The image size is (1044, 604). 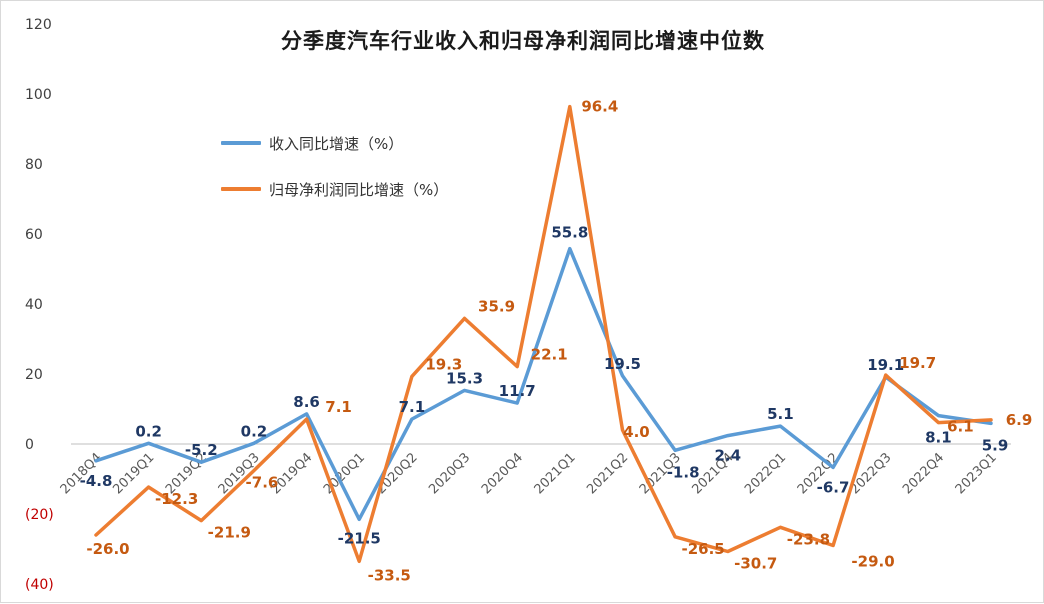 What do you see at coordinates (338, 407) in the screenshot?
I see `data-label-profit: 7.1` at bounding box center [338, 407].